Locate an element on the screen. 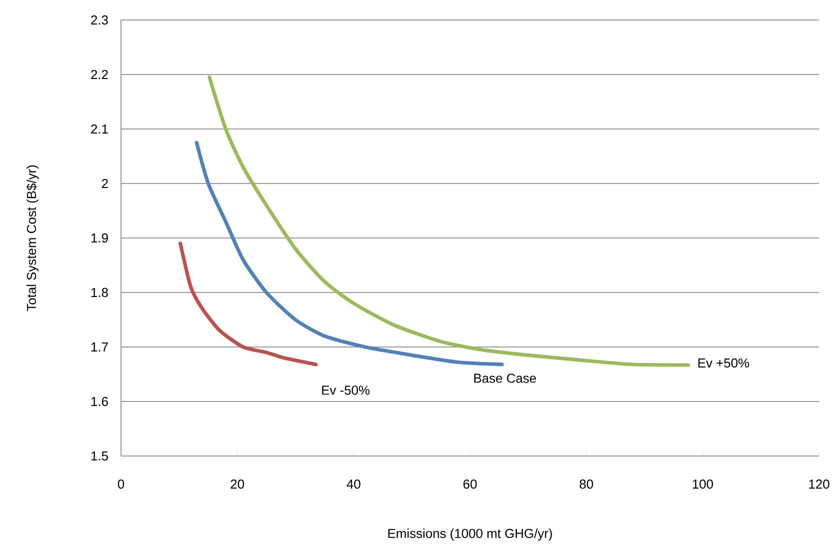 The image size is (838, 549). x-axis-title: Emissions (1000 mt GHG/yr) is located at coordinates (470, 534).